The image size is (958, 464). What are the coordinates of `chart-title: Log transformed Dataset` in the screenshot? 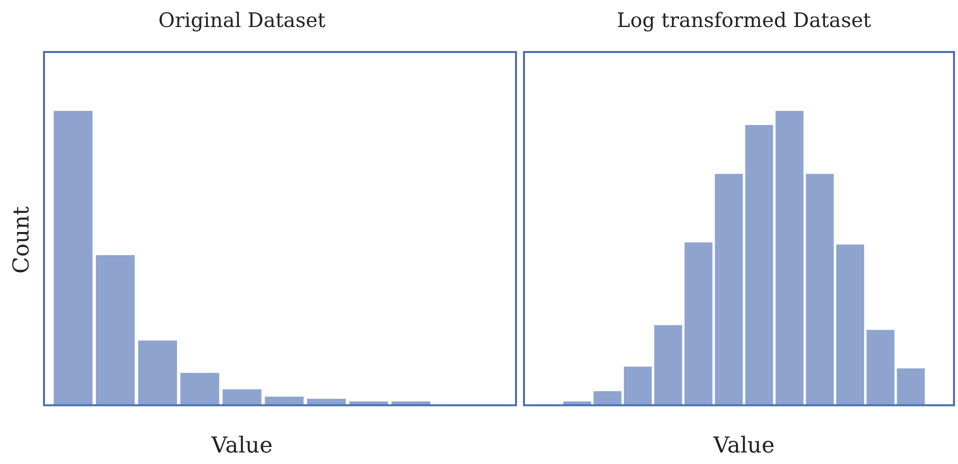 It's located at (744, 20).